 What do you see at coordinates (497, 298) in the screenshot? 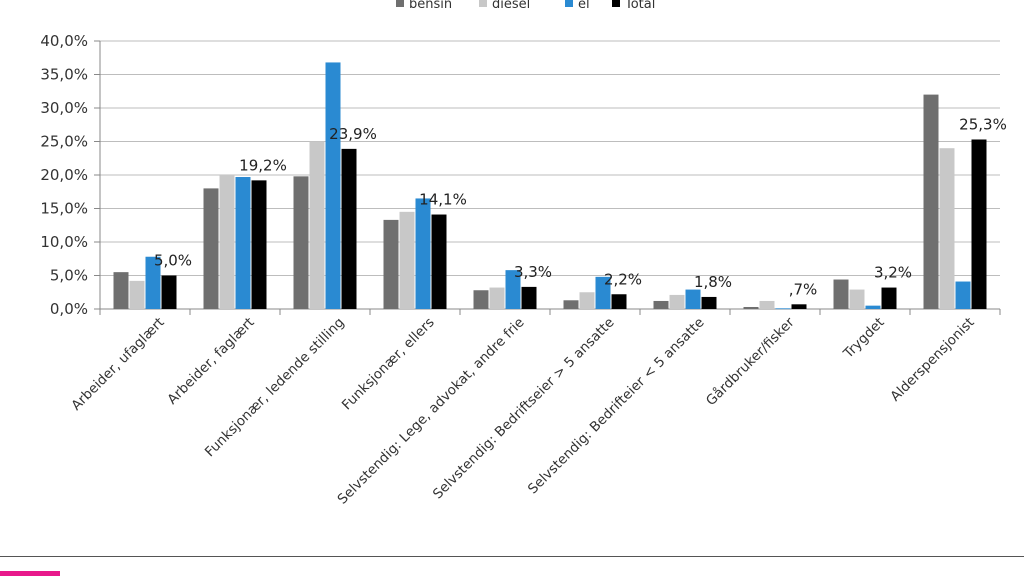
I see `bar-diesel-selvstendig-lege-advokat-andre-frie` at bounding box center [497, 298].